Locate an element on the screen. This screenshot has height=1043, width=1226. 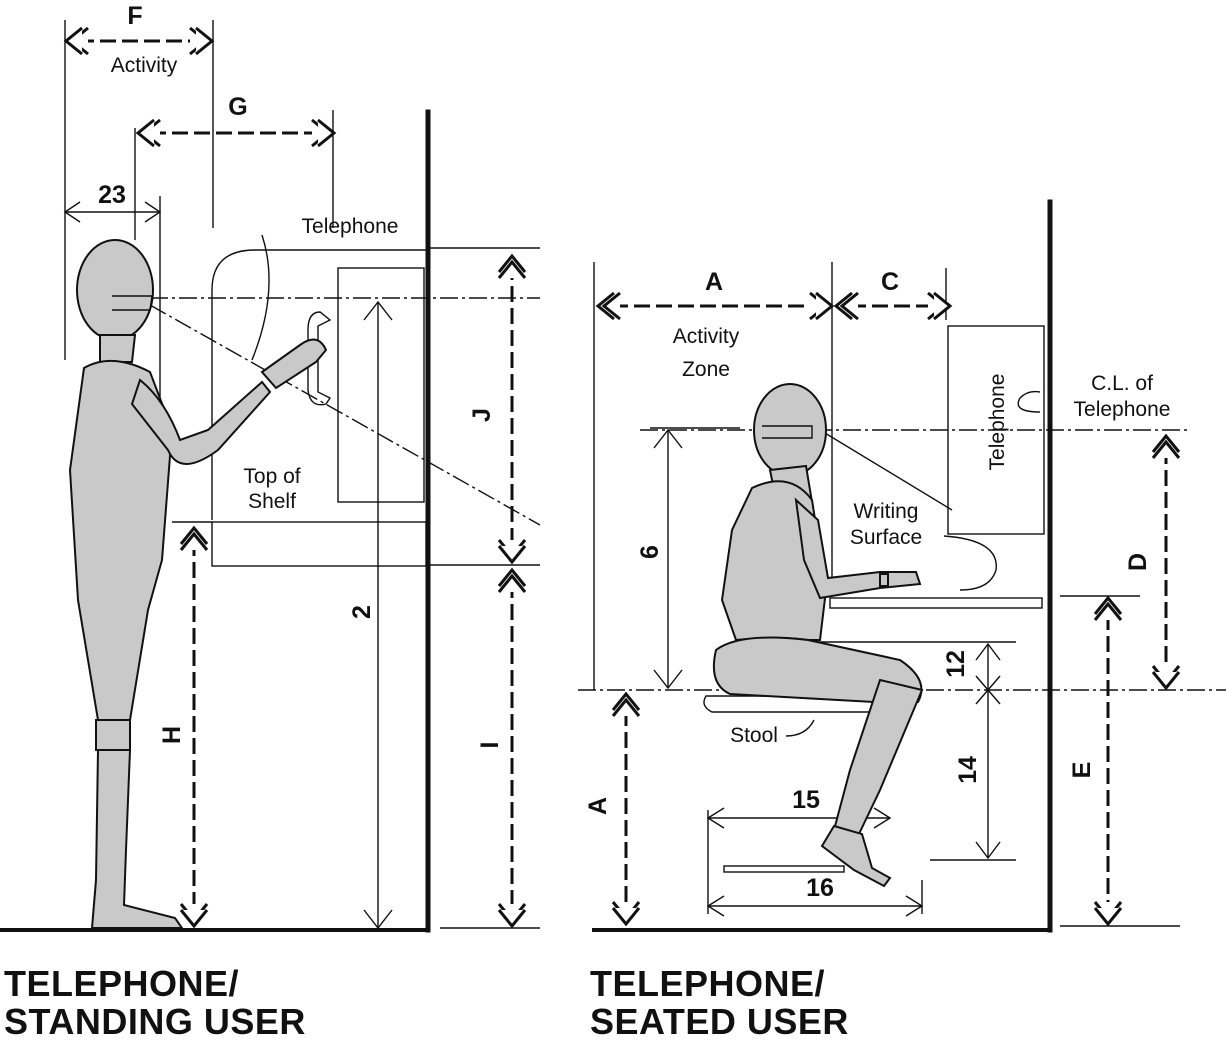
standing-caption-line1: TELEPHONE/ is located at coordinates (121, 983).